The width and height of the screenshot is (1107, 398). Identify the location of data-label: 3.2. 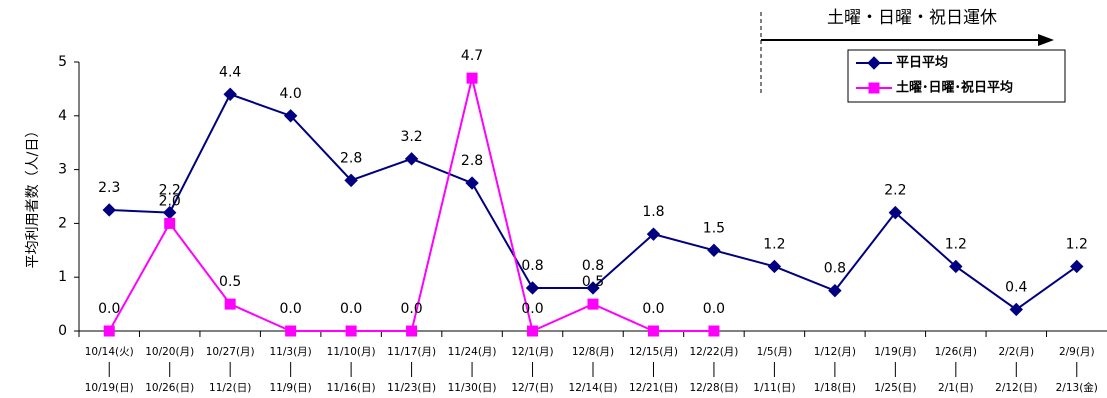
(411, 137).